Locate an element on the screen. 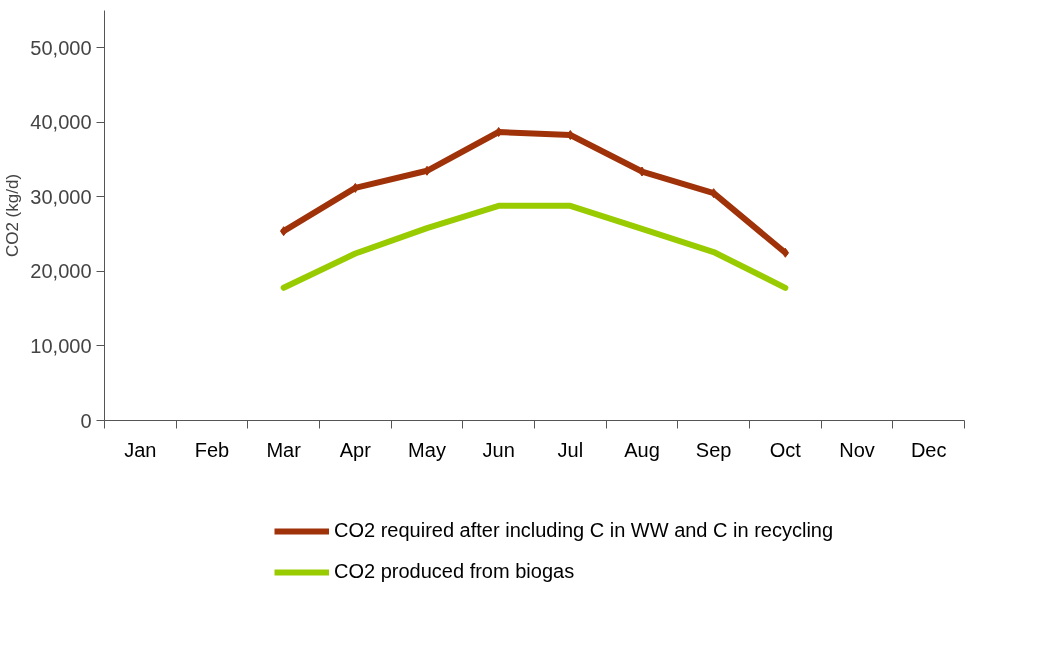  y-tick-label: 20,000 is located at coordinates (61, 271).